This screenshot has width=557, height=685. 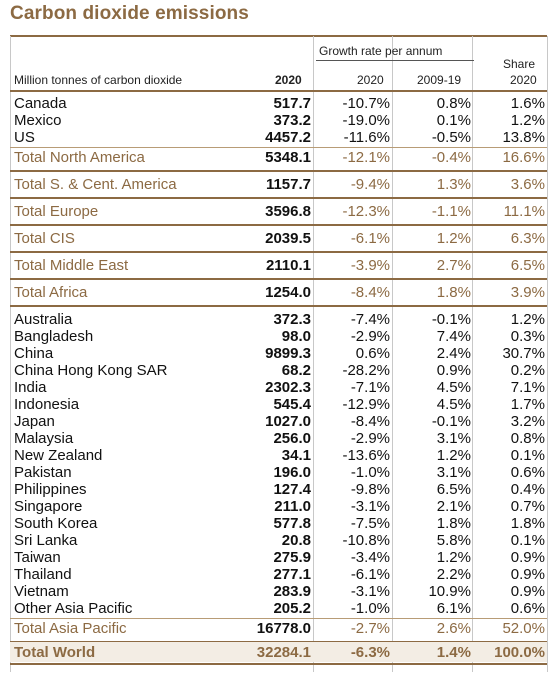 I want to click on cell-g0919: 1.8%, so click(x=453, y=523).